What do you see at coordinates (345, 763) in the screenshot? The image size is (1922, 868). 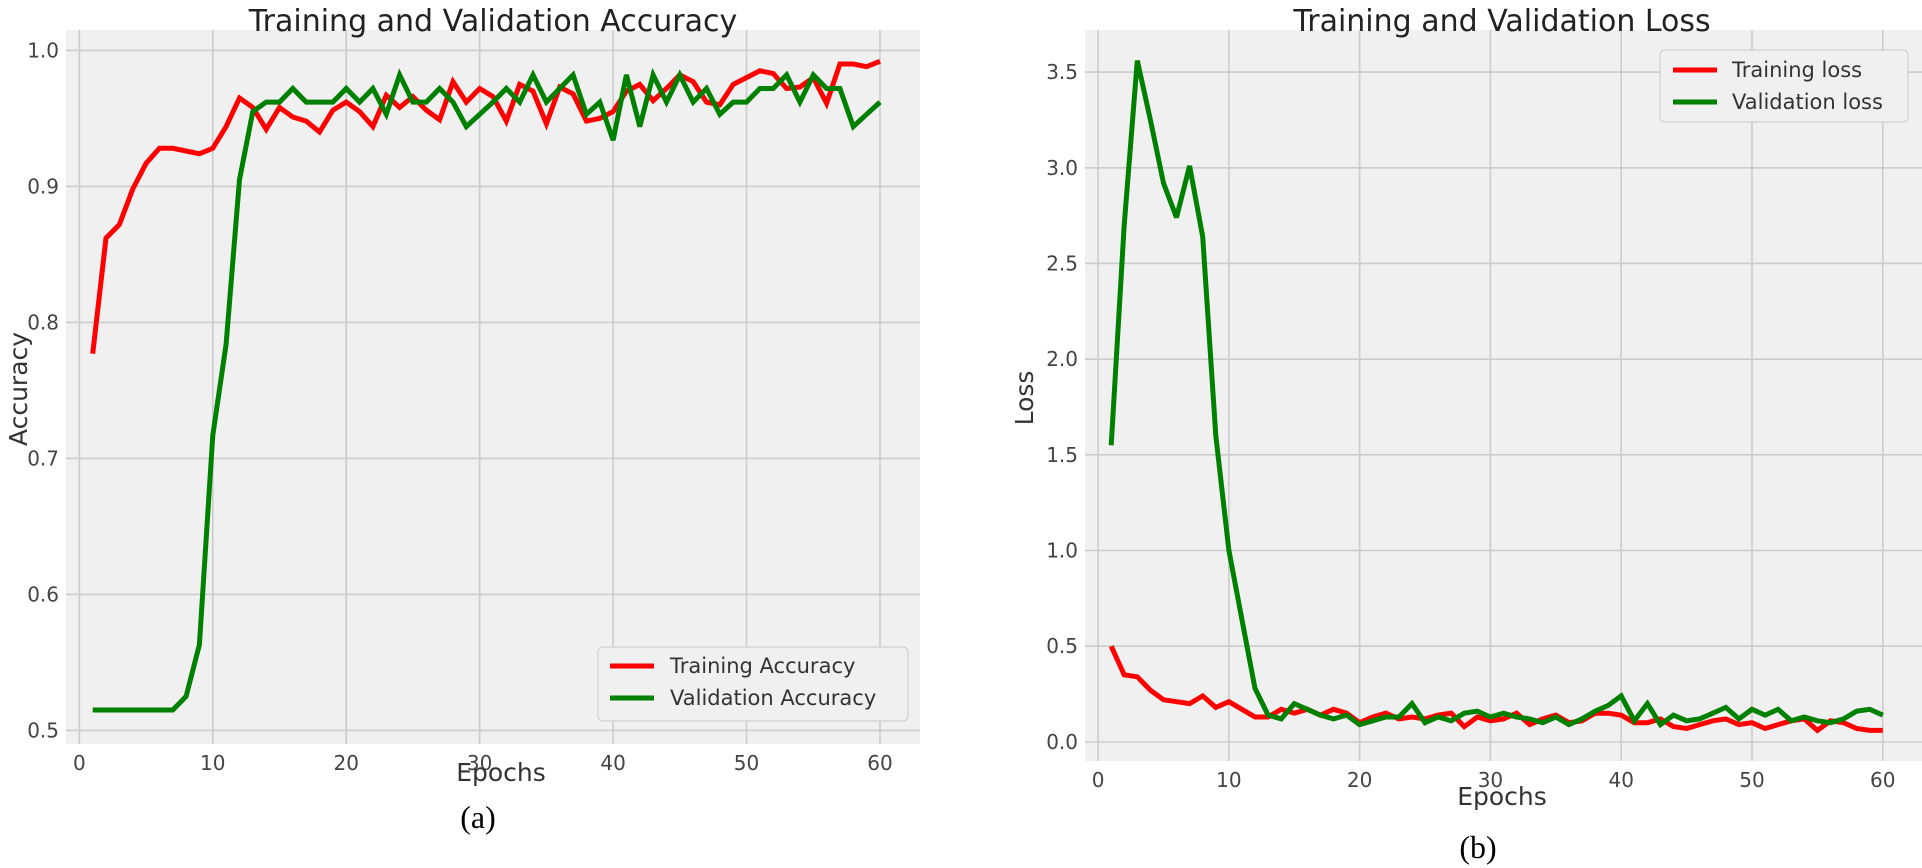 I see `accuracy-x-tick-label: 20` at bounding box center [345, 763].